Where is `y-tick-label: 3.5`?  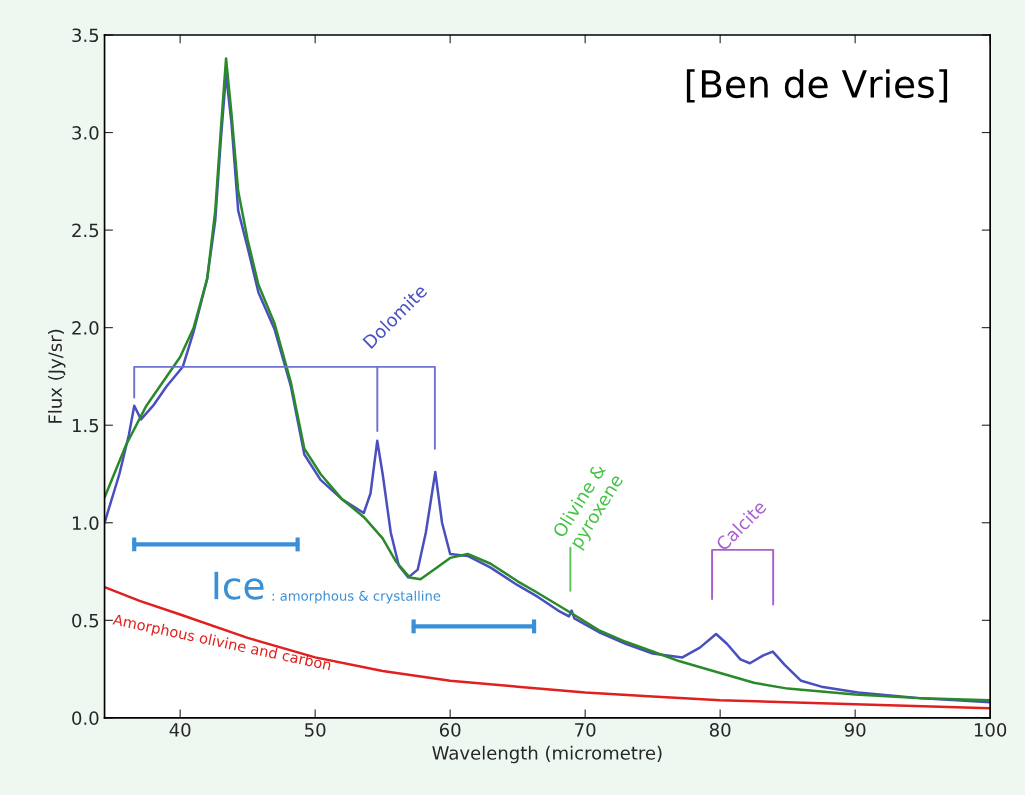
y-tick-label: 3.5 is located at coordinates (85, 35).